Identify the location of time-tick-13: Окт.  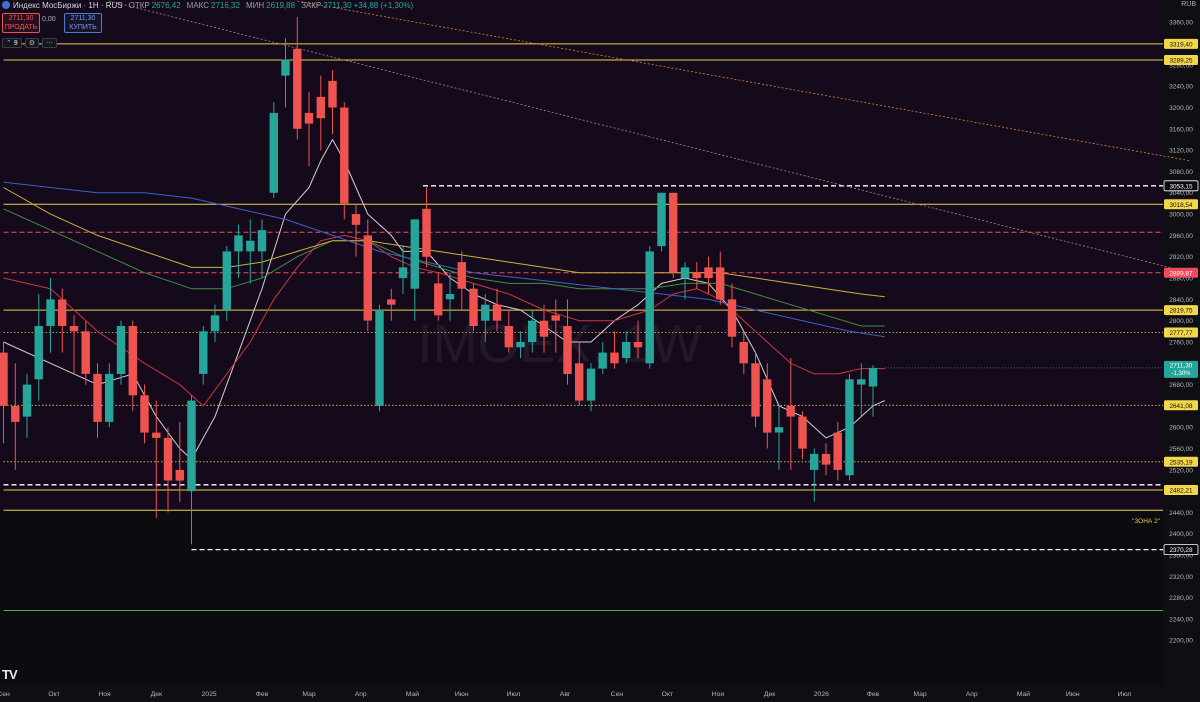
(667, 694).